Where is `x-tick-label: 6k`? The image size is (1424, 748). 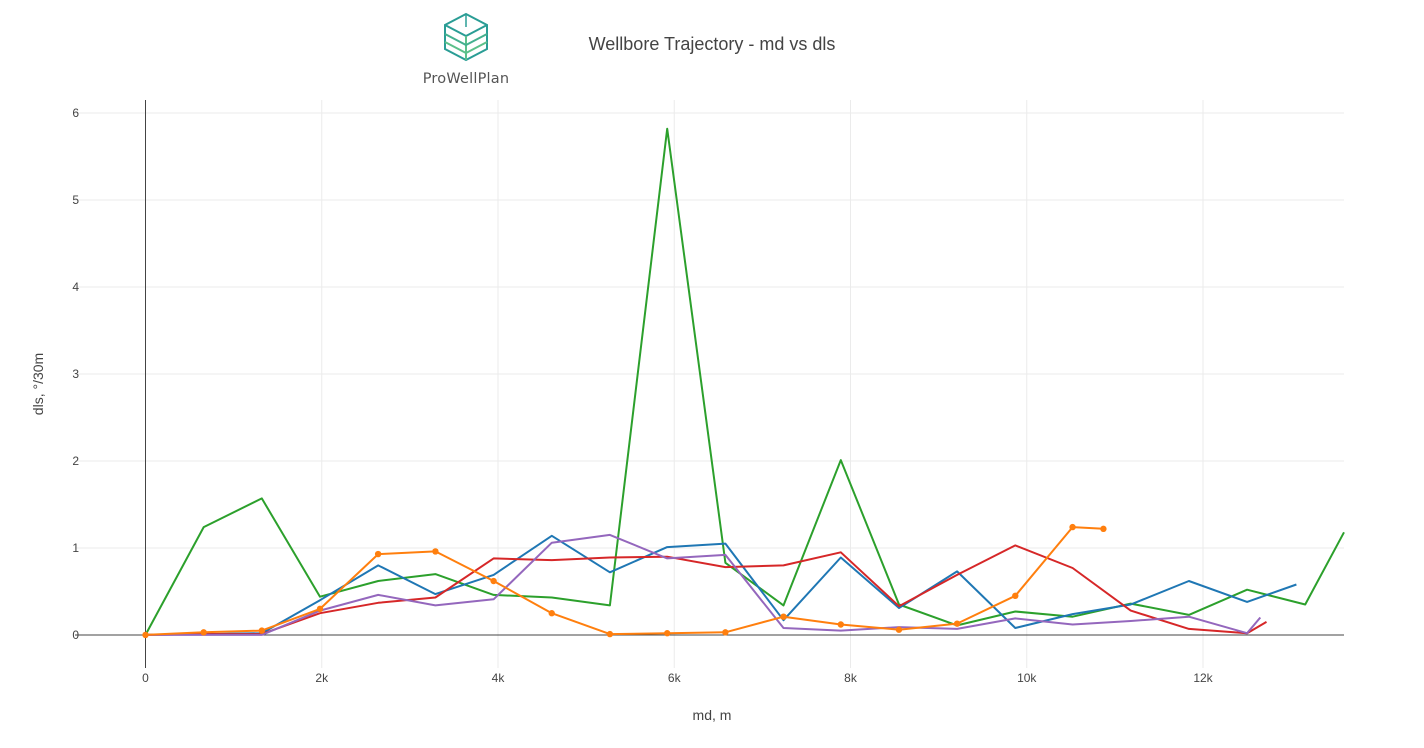
x-tick-label: 6k is located at coordinates (675, 678).